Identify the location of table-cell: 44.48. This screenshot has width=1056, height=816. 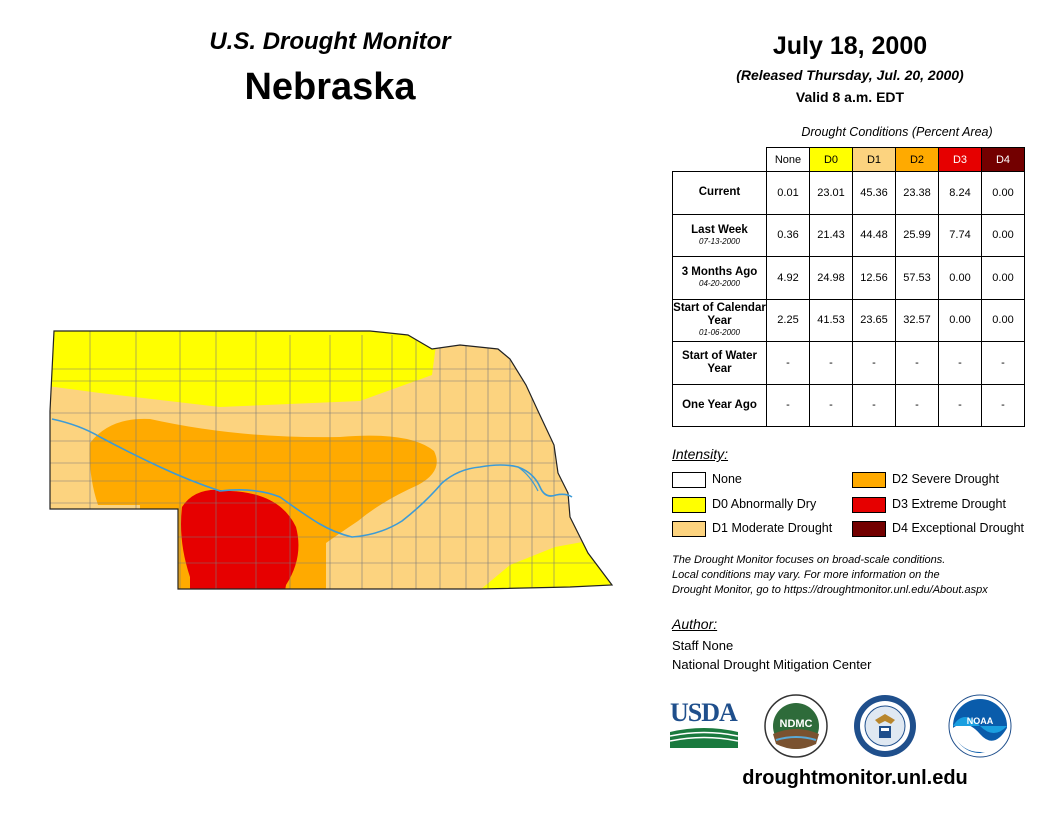
(874, 235).